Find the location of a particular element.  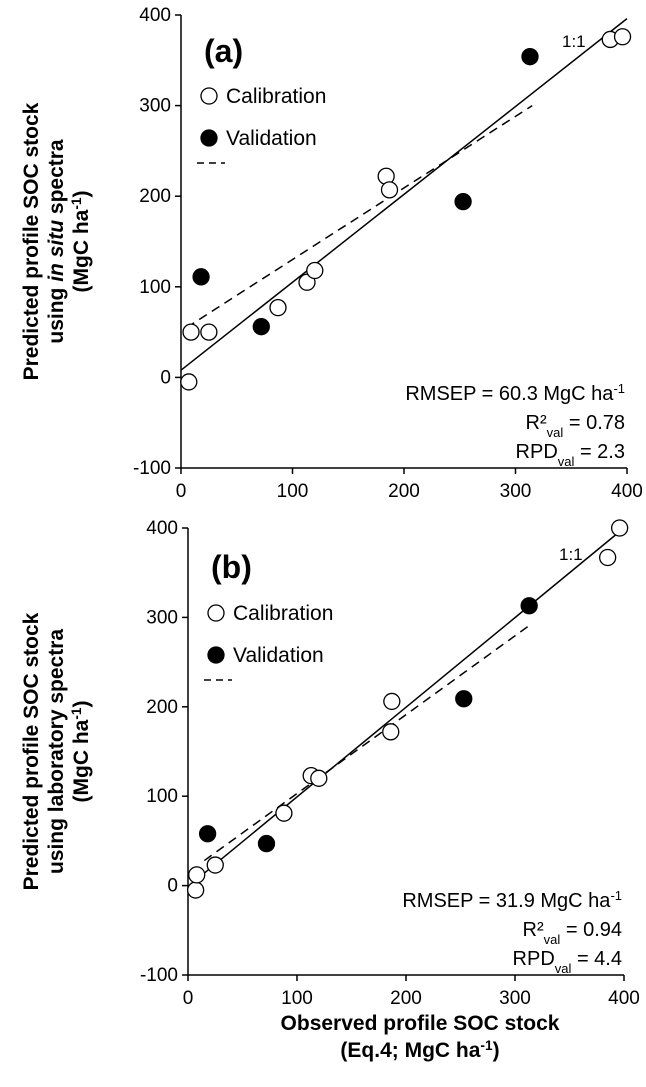

stat-label: R²val = 0.78 is located at coordinates (575, 426).